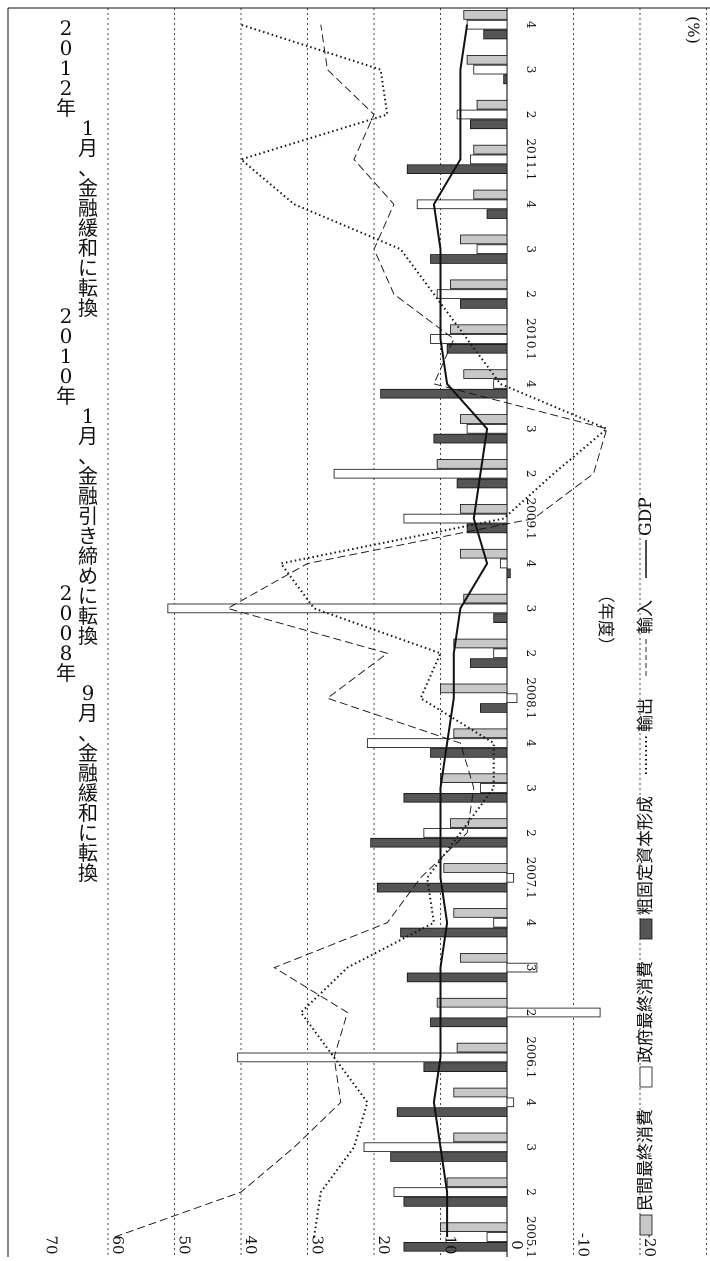 This screenshot has width=710, height=1261. I want to click on y-tick-label: -20, so click(650, 1245).